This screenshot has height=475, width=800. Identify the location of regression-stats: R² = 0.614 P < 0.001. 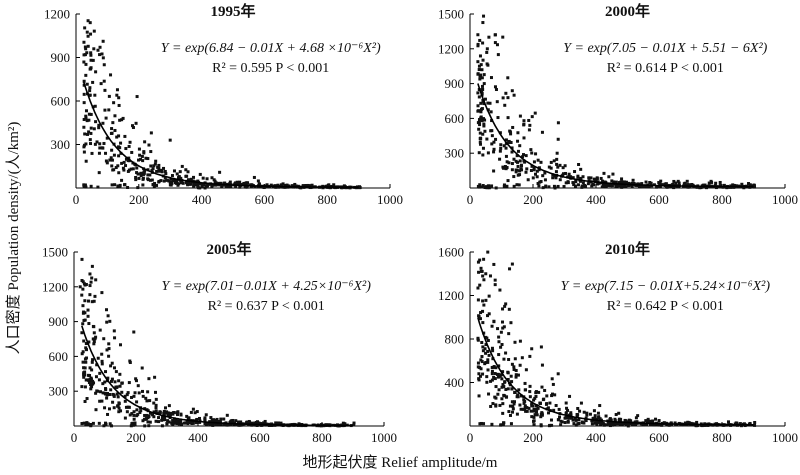
(665, 68).